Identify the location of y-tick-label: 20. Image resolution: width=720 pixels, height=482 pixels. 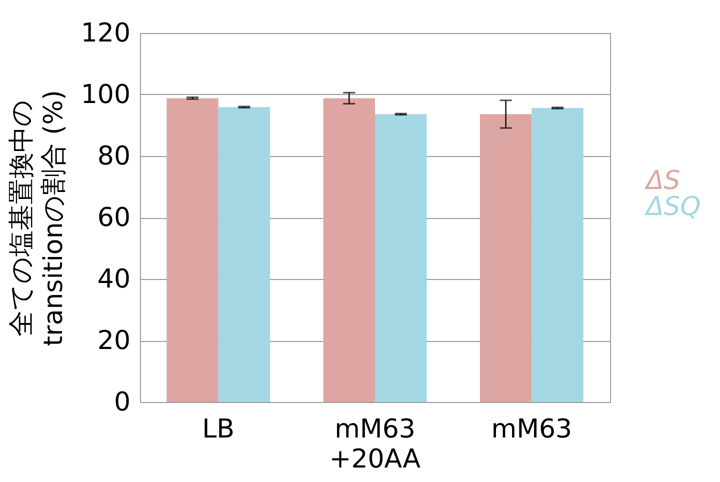
(113, 341).